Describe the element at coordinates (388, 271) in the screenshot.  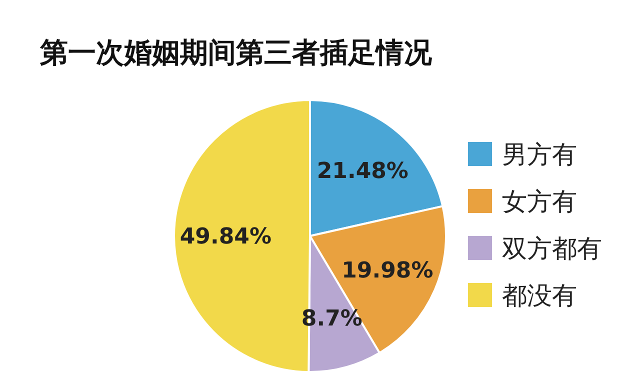
I see `data-label: 19.98%` at that location.